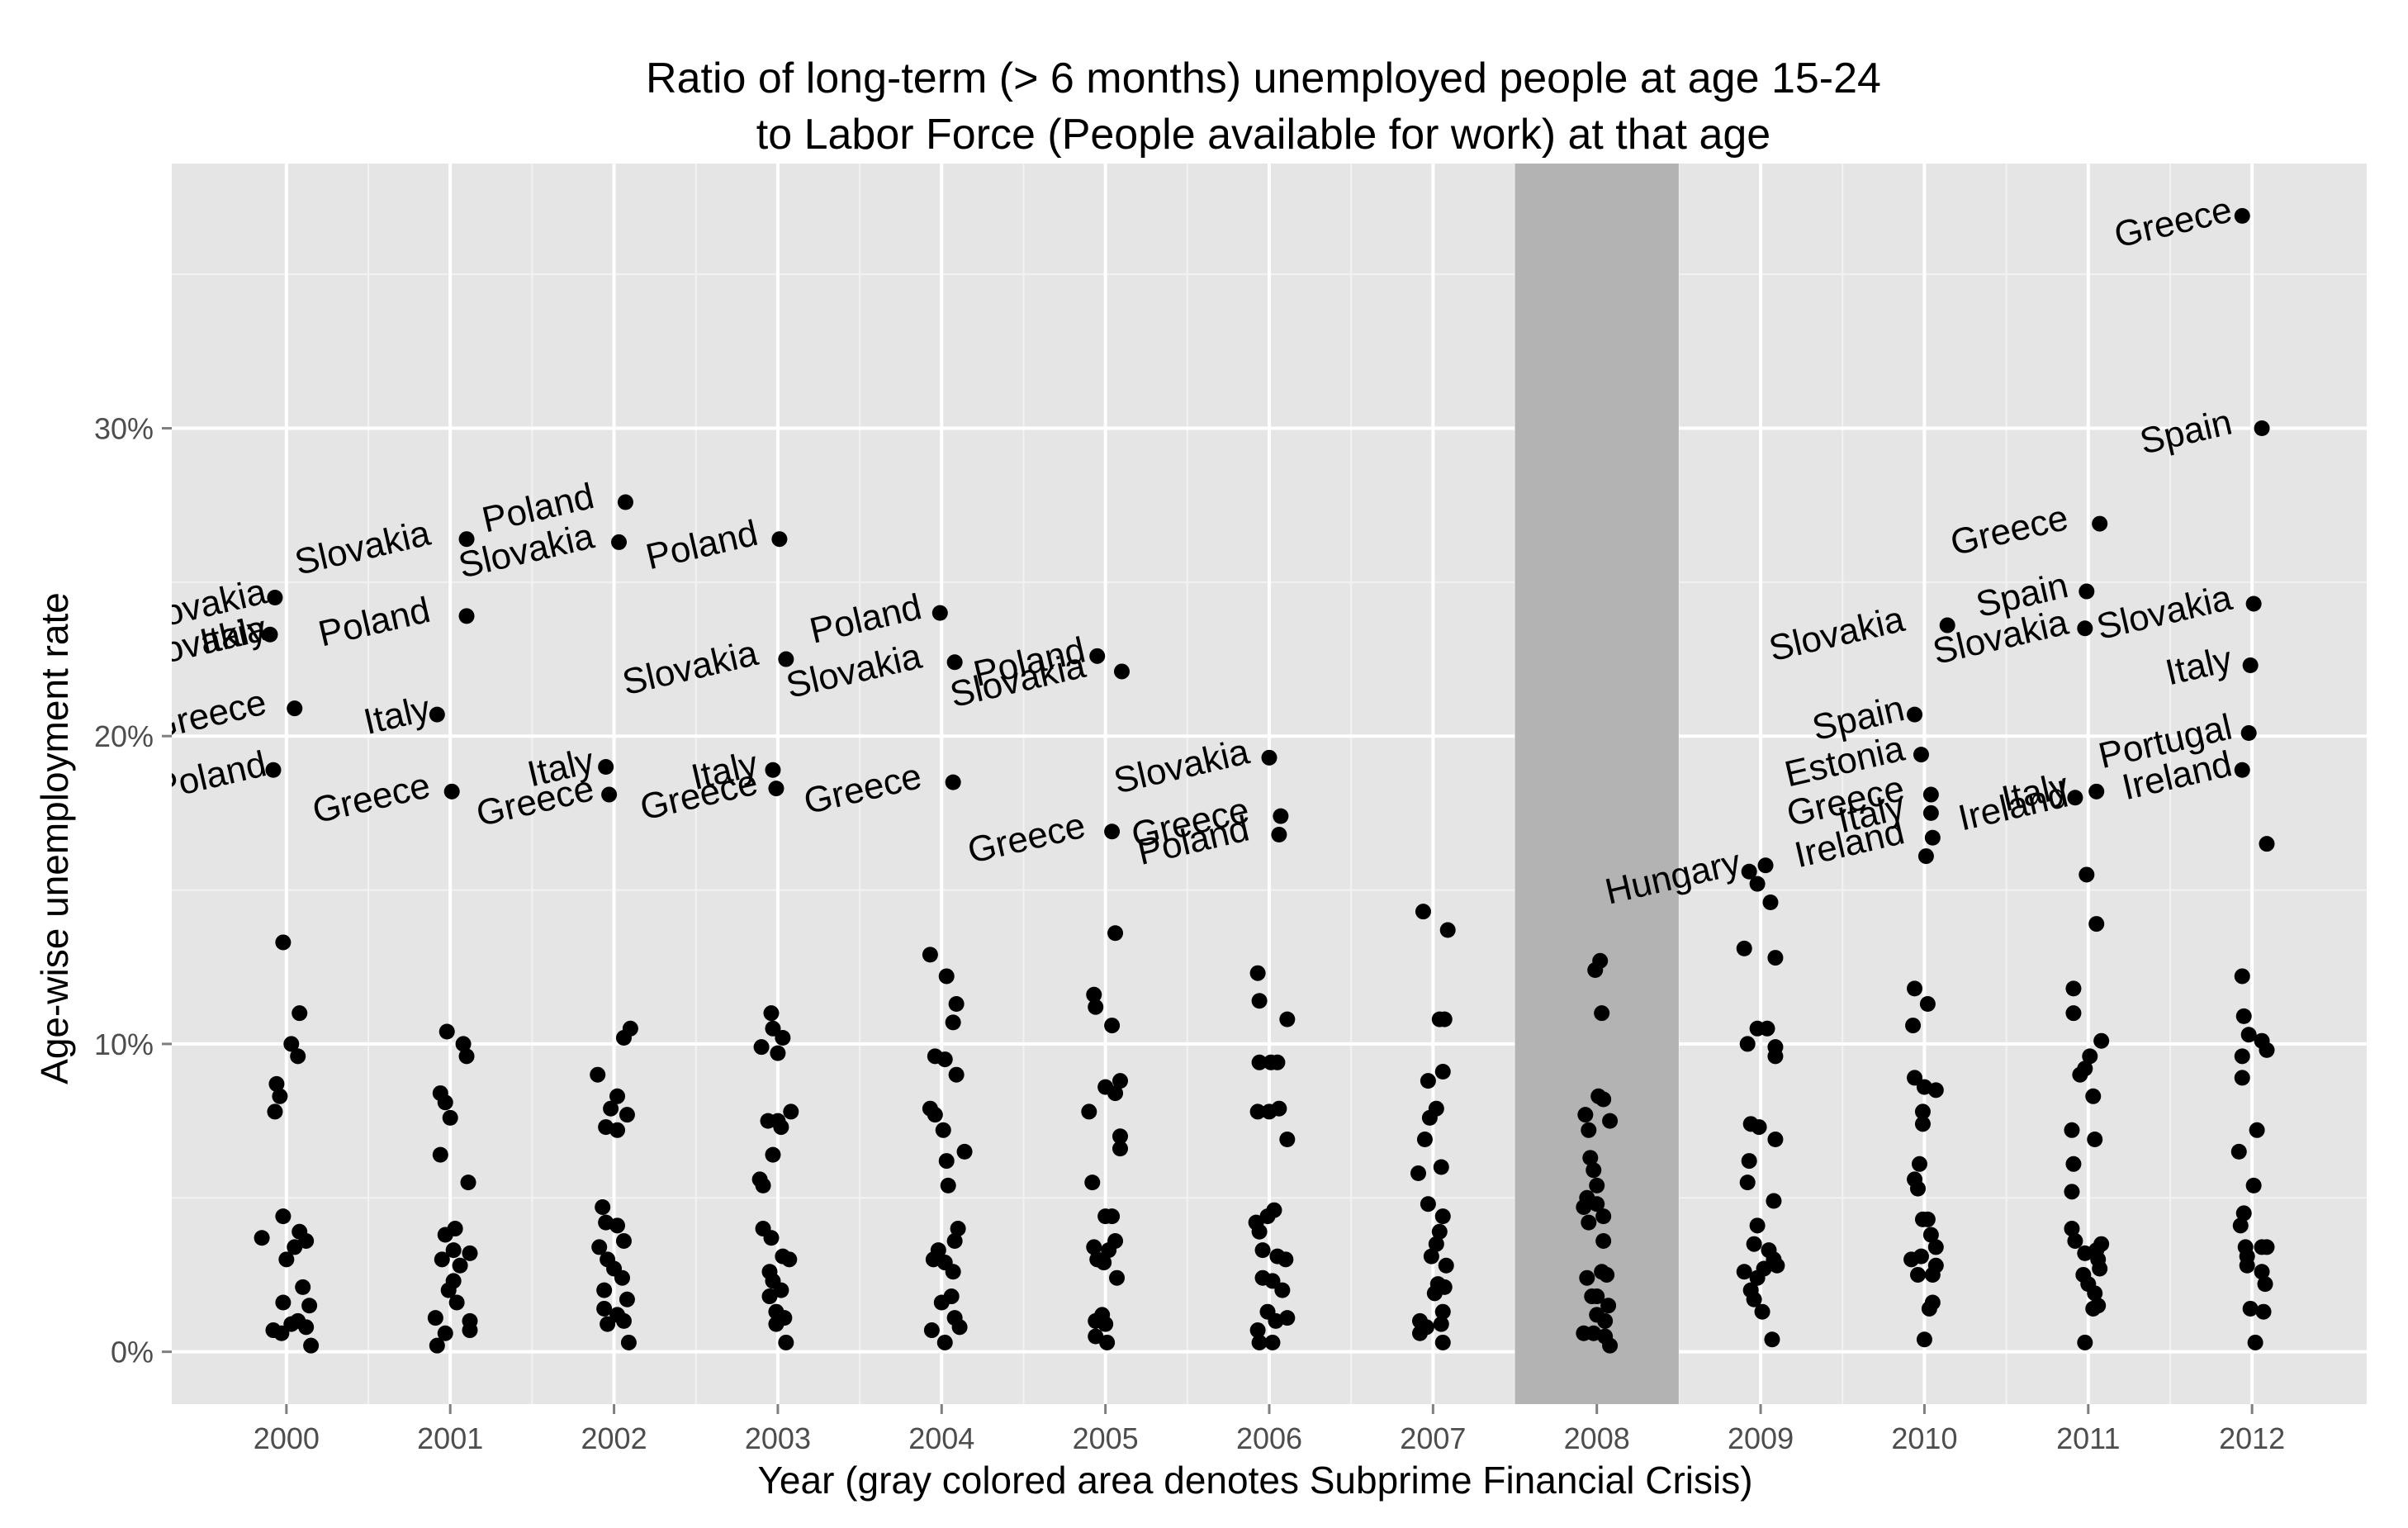  What do you see at coordinates (2252, 1438) in the screenshot?
I see `x-tick-label: 2012` at bounding box center [2252, 1438].